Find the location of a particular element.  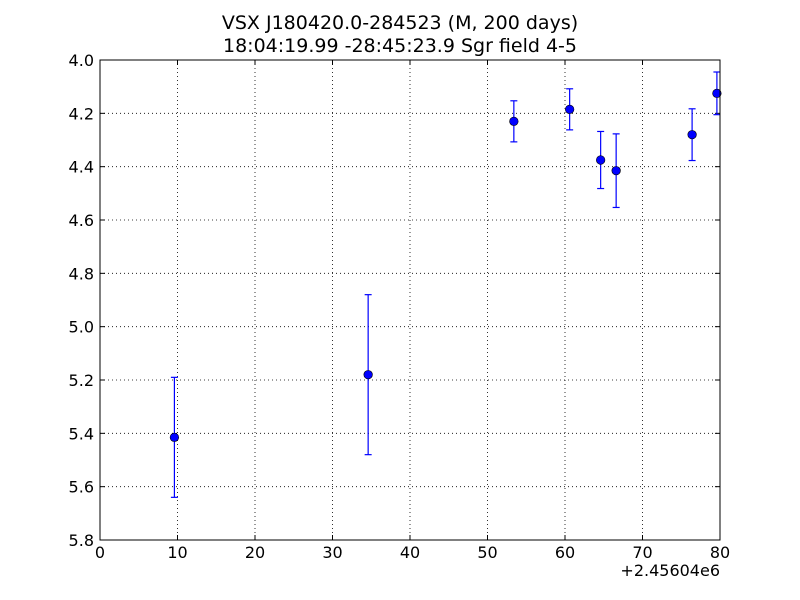

x-tick-label: 30 is located at coordinates (332, 552).